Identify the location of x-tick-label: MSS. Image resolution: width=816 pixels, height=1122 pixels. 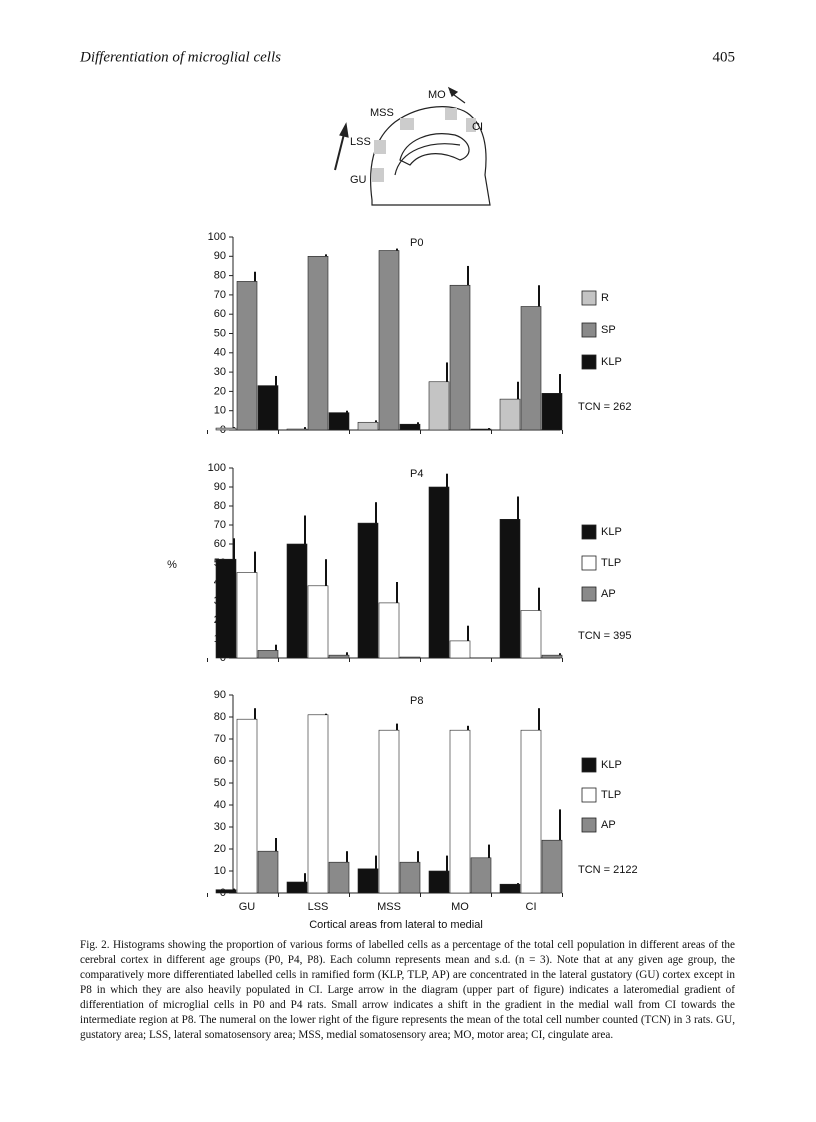
(389, 907).